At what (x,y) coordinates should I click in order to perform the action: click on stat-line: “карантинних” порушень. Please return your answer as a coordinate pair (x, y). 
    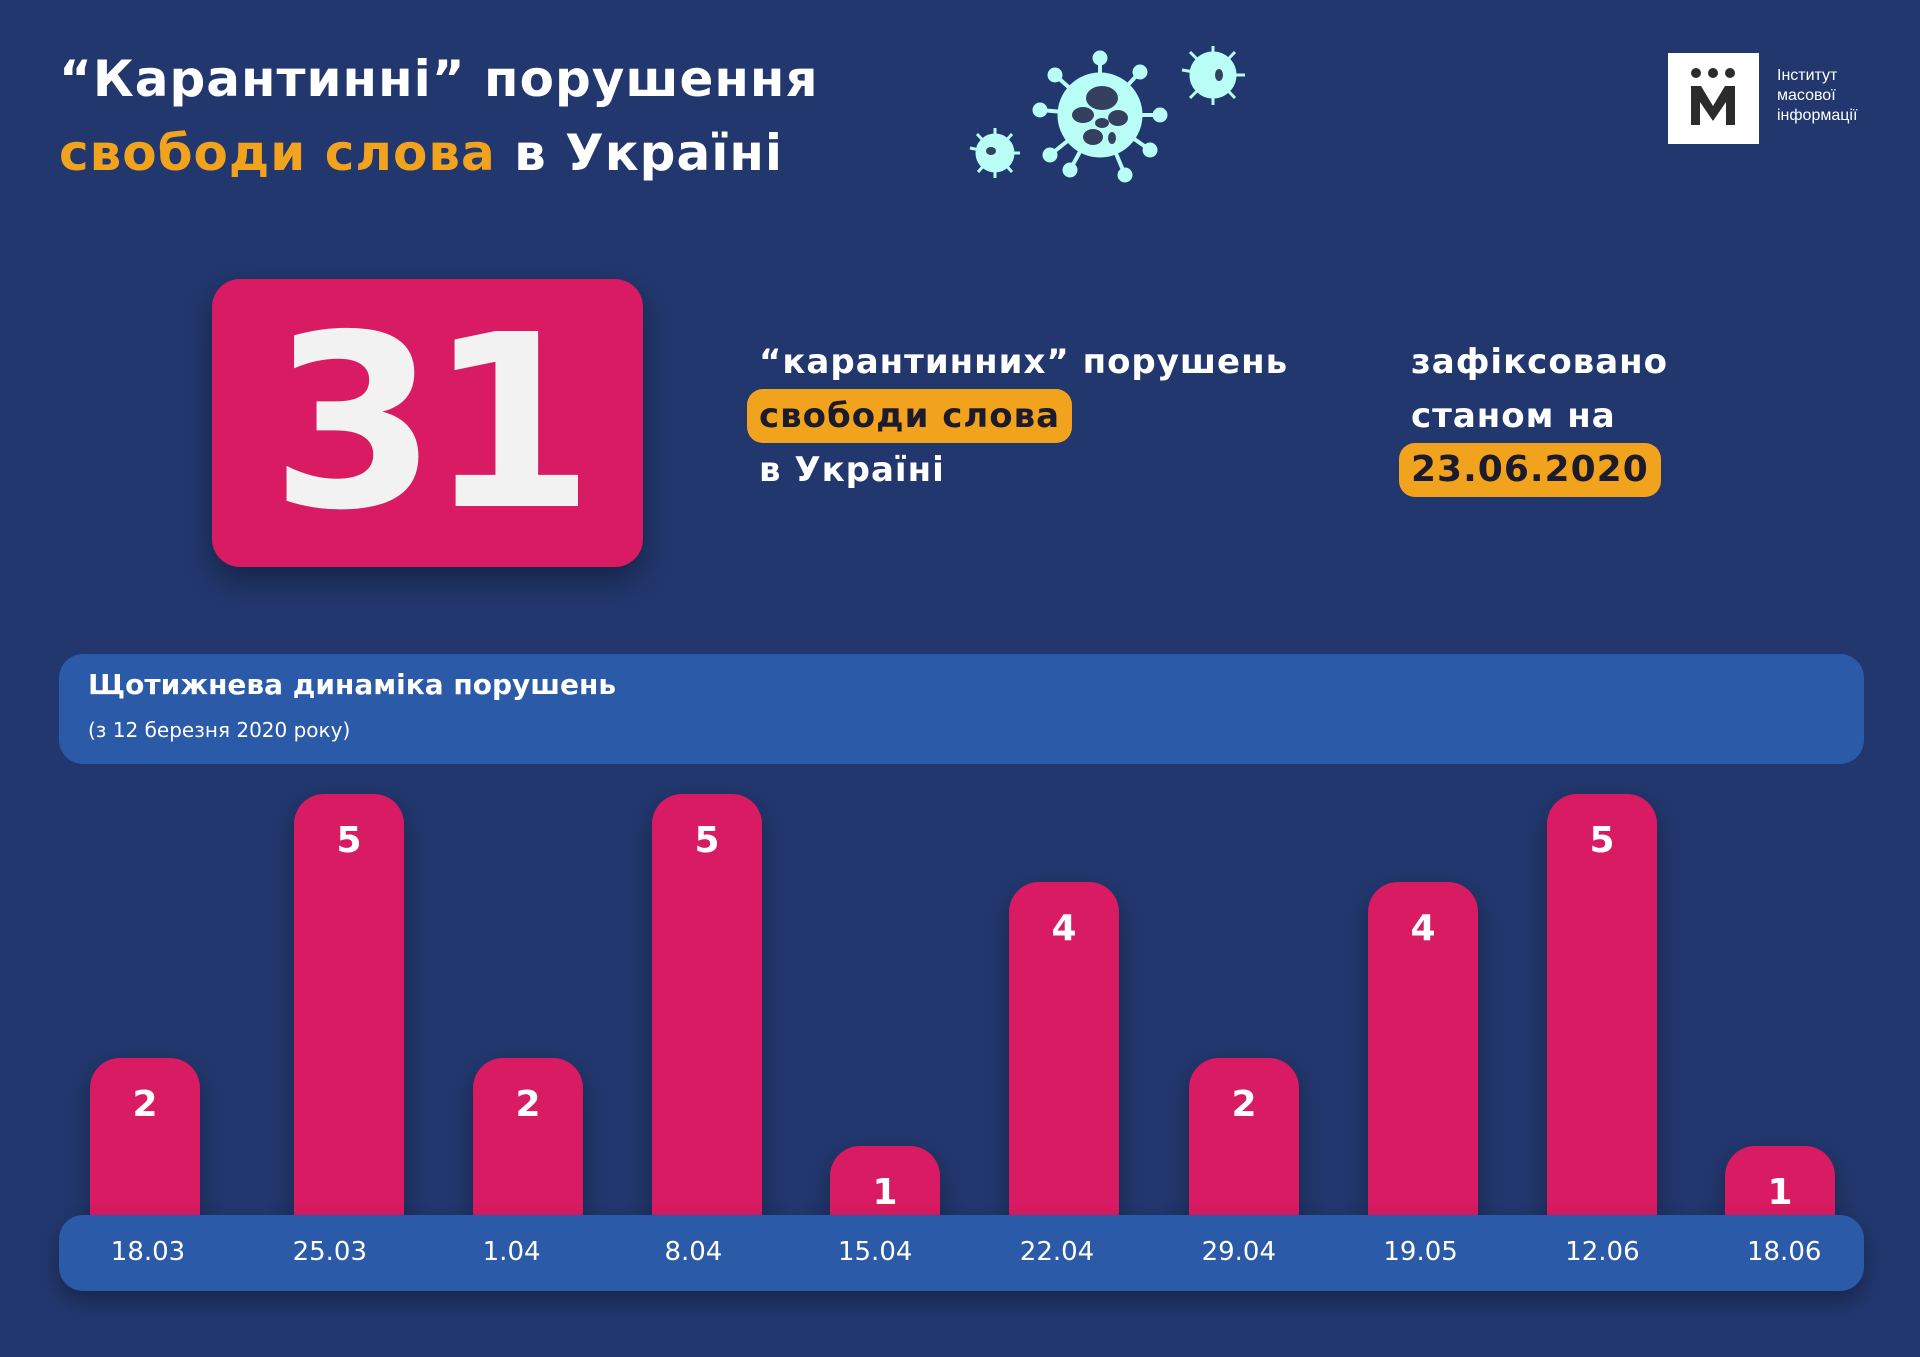
    Looking at the image, I should click on (1024, 362).